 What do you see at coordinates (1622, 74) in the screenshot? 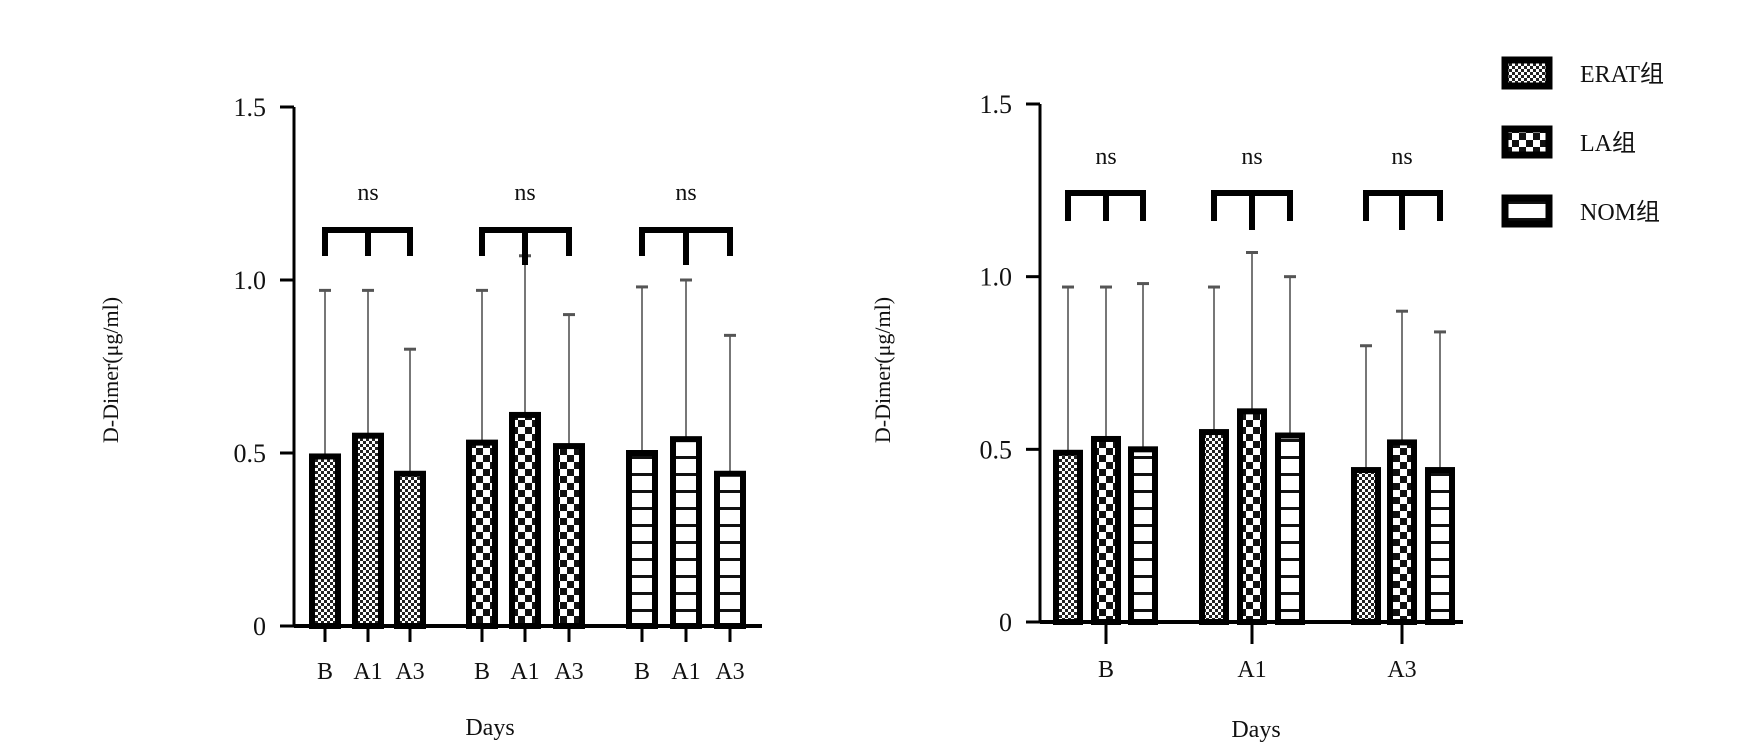
I see `legend-label: ERAT组` at bounding box center [1622, 74].